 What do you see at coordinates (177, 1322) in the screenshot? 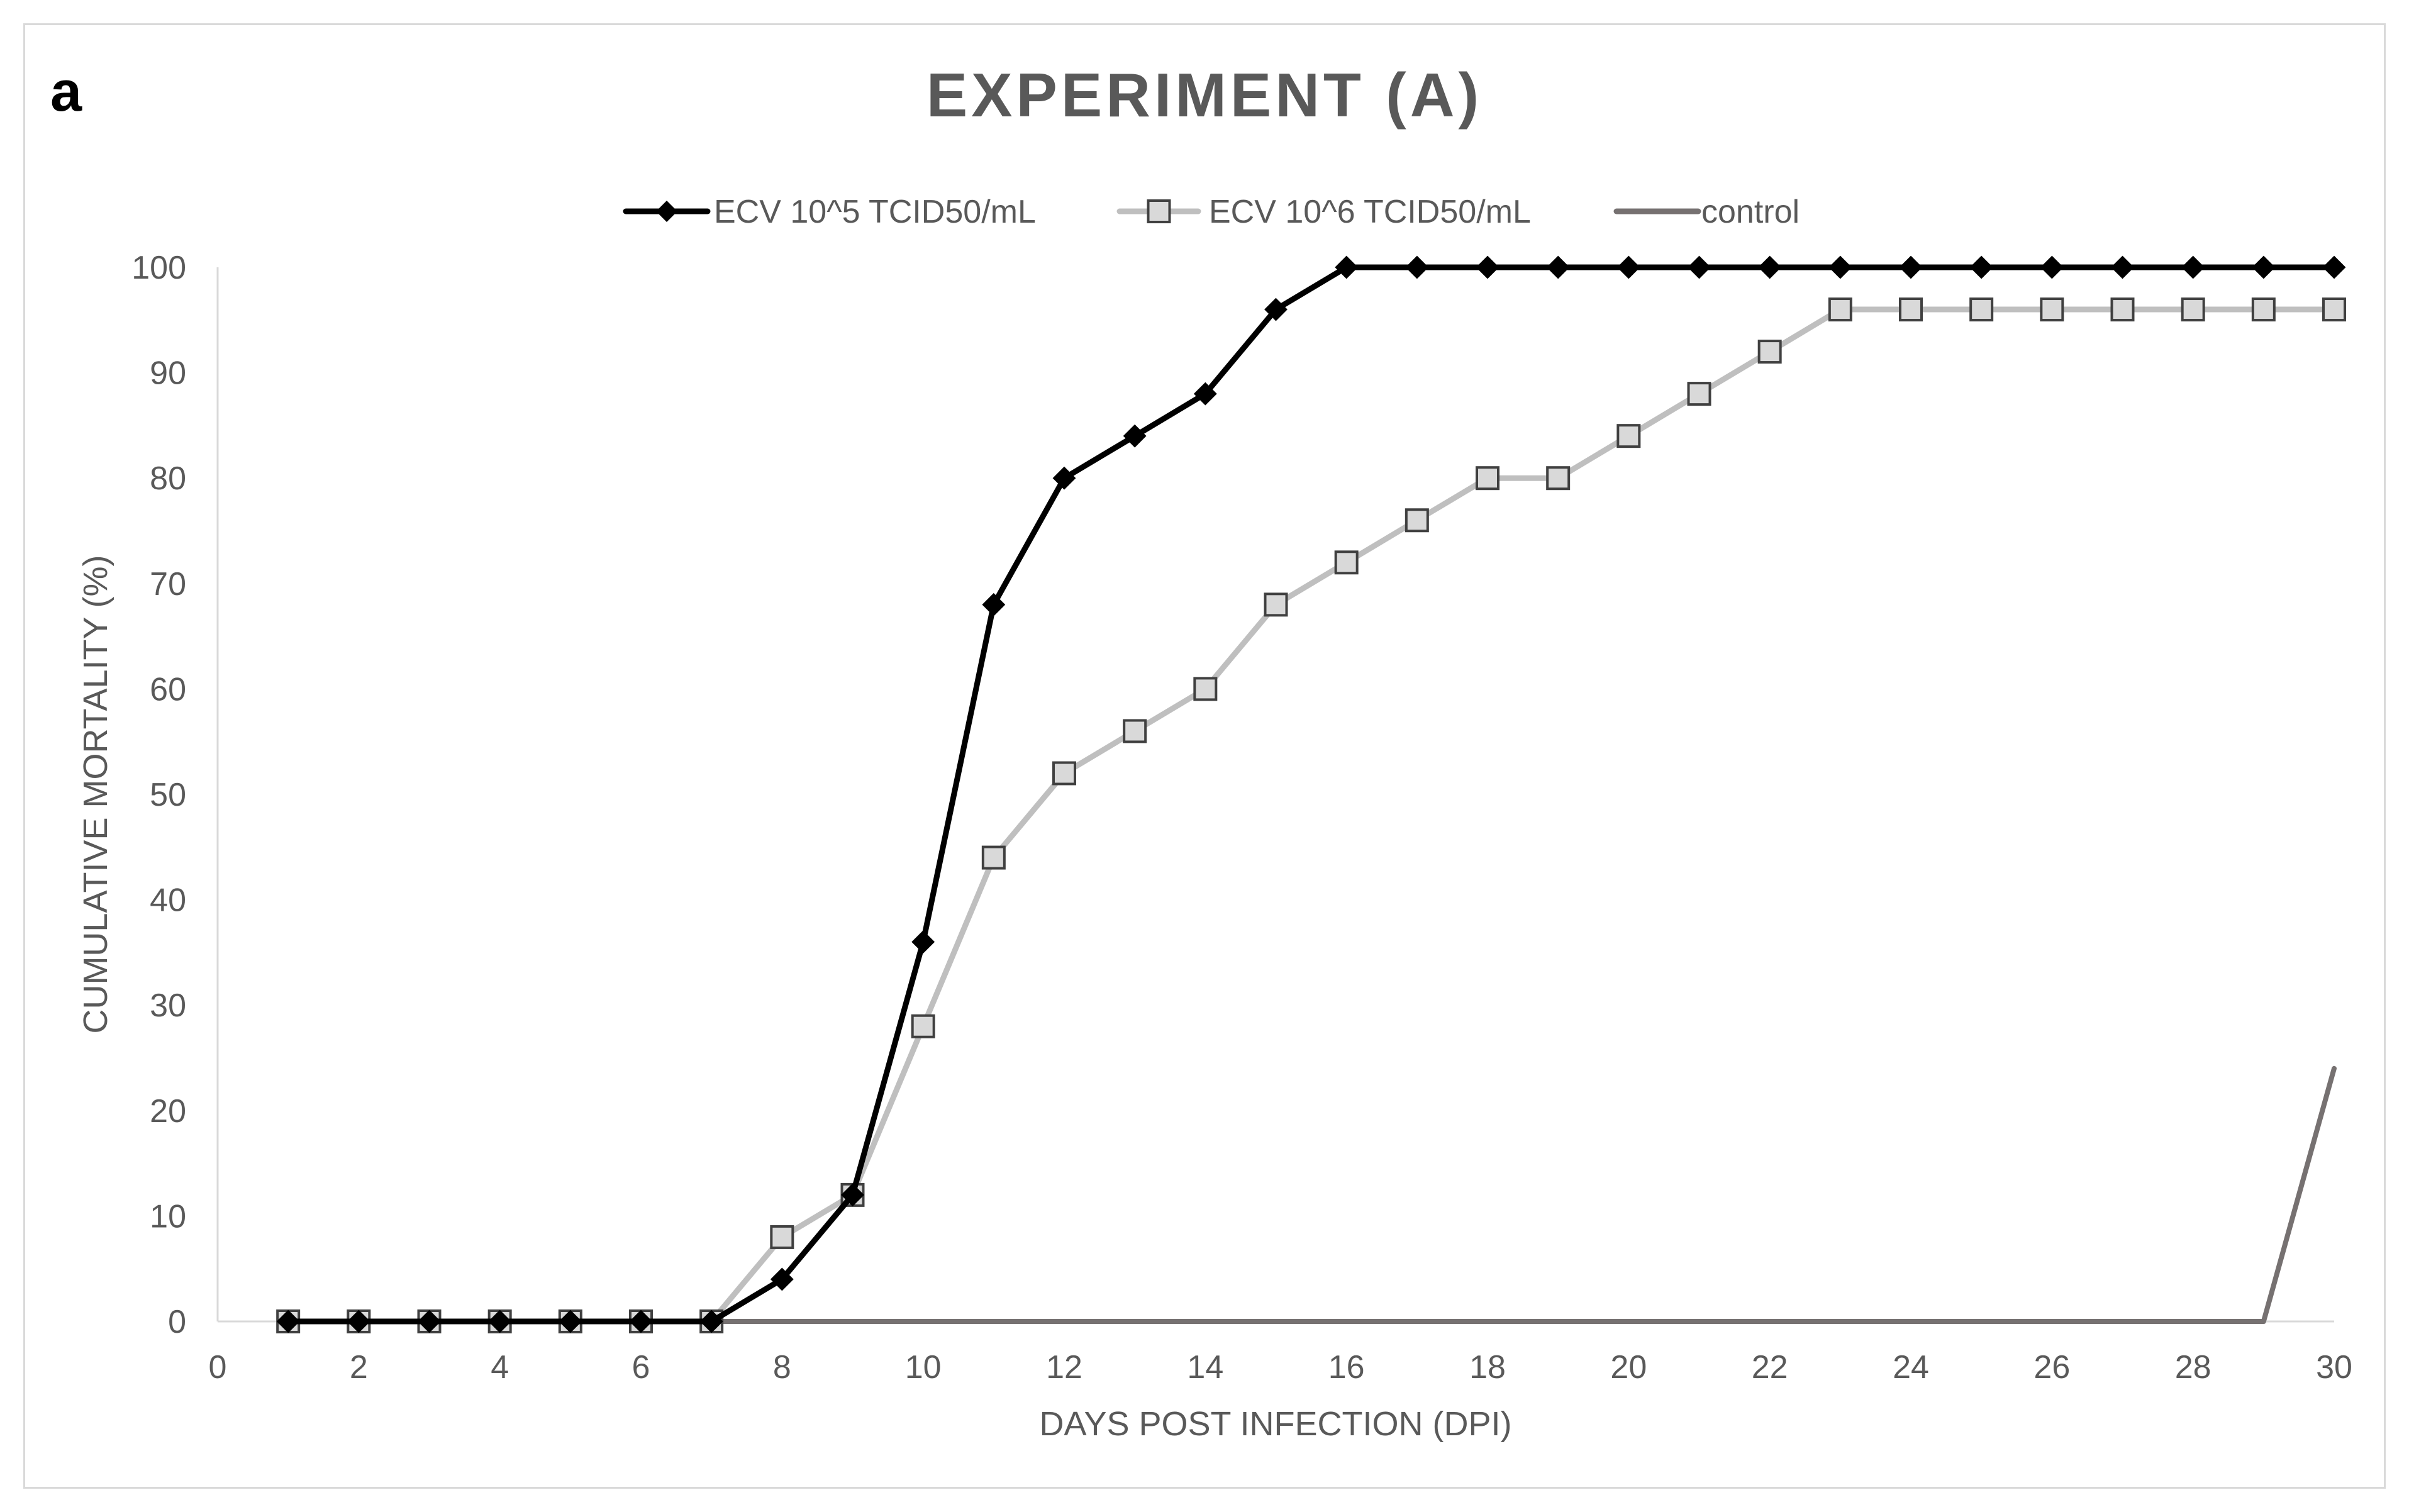
I see `y-tick-label: 0` at bounding box center [177, 1322].